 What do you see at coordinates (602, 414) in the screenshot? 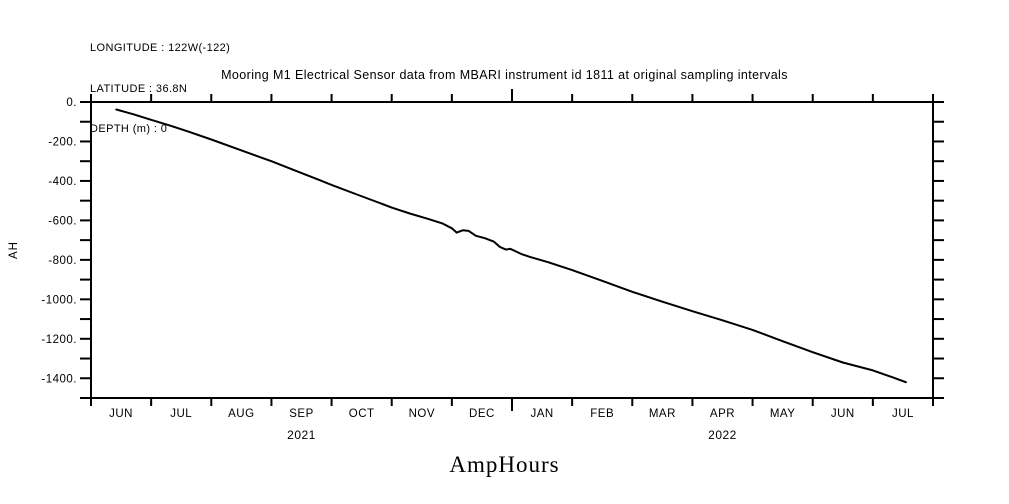
I see `x-month-label: FEB` at bounding box center [602, 414].